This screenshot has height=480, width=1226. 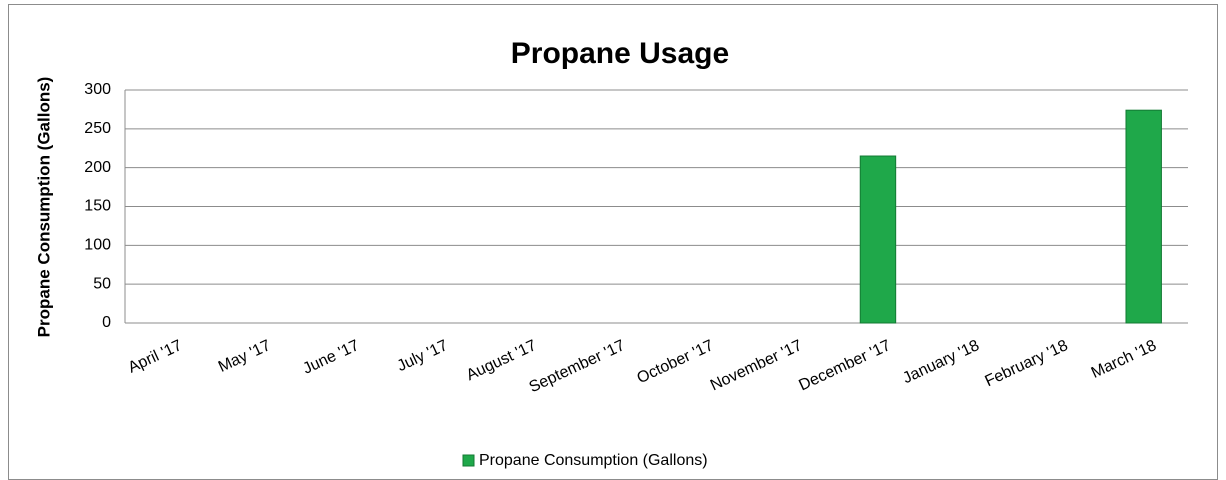 What do you see at coordinates (97, 128) in the screenshot?
I see `y-tick-label: 250` at bounding box center [97, 128].